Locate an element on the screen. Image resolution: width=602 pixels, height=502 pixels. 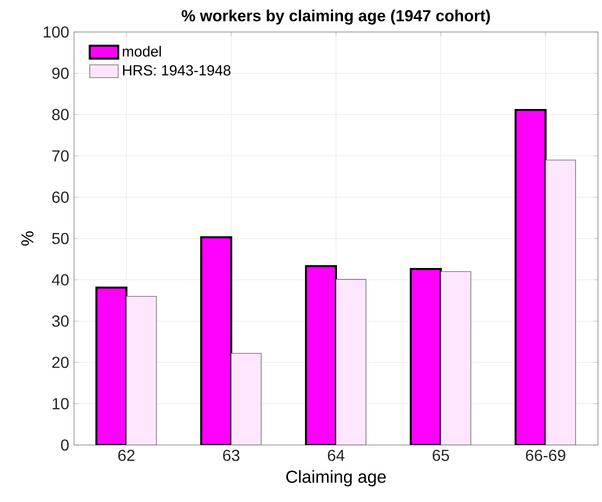
y-tick-label: 70 is located at coordinates (60, 156).